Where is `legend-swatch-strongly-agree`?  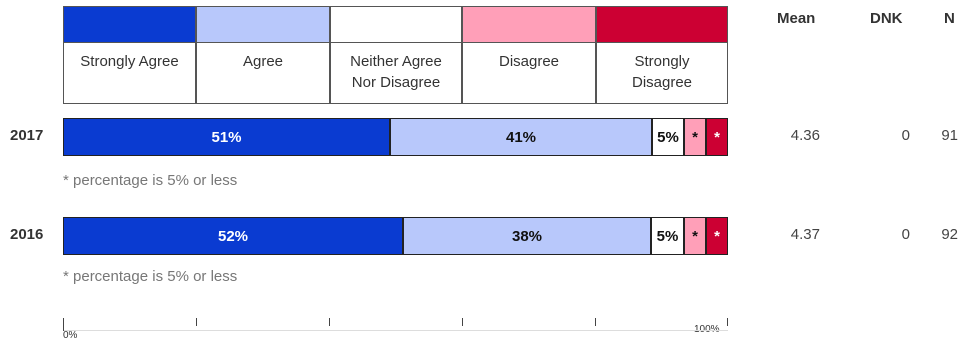
legend-swatch-strongly-agree is located at coordinates (129, 24).